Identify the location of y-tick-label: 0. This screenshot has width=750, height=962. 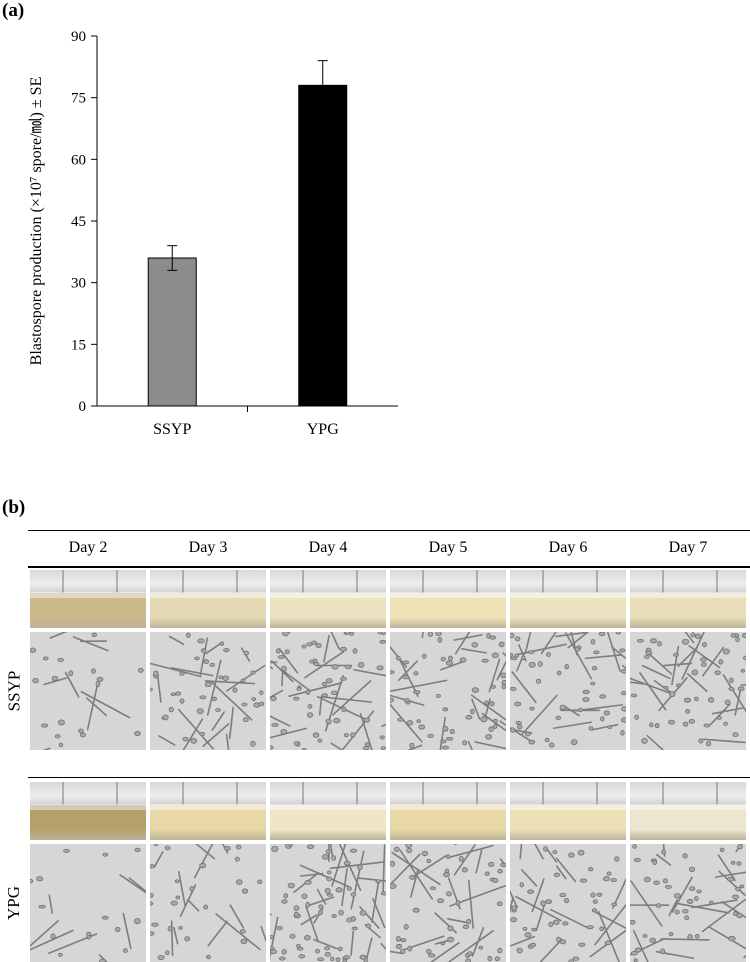
(83, 407).